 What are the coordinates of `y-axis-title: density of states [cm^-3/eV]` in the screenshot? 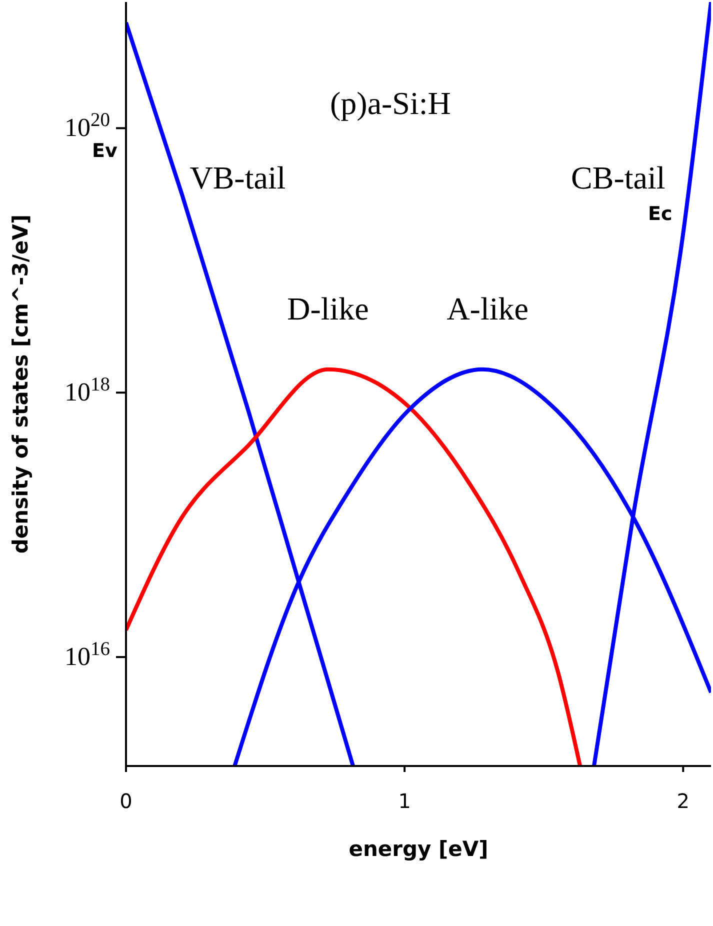 It's located at (20, 384).